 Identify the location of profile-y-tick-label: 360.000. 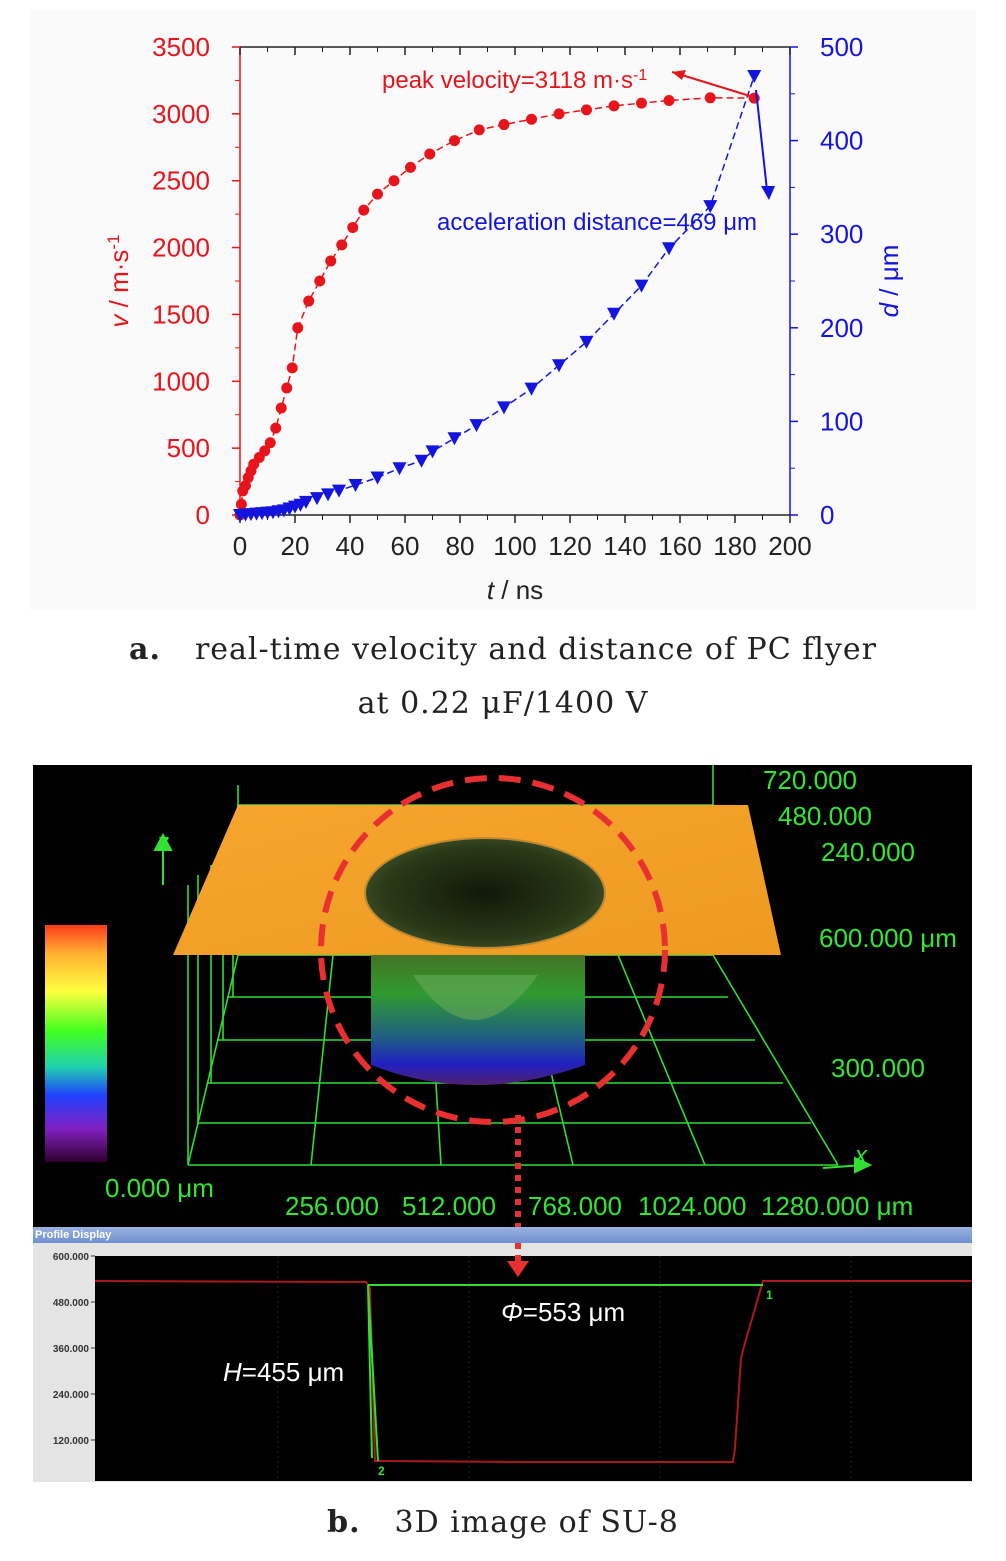
(71, 1349).